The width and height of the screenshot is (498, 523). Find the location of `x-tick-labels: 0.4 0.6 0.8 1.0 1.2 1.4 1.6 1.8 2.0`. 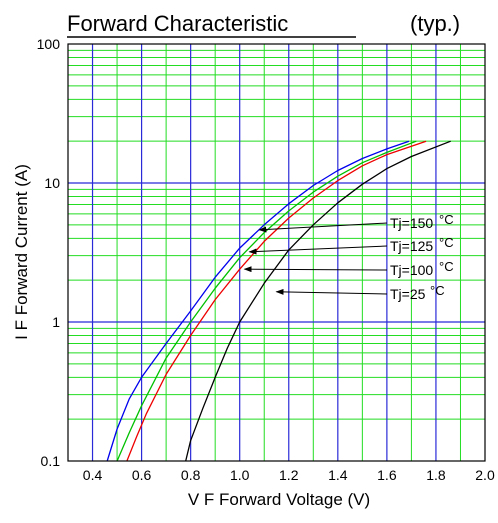

x-tick-labels: 0.4 0.6 0.8 1.0 1.2 1.4 1.6 1.8 2.0 is located at coordinates (289, 475).